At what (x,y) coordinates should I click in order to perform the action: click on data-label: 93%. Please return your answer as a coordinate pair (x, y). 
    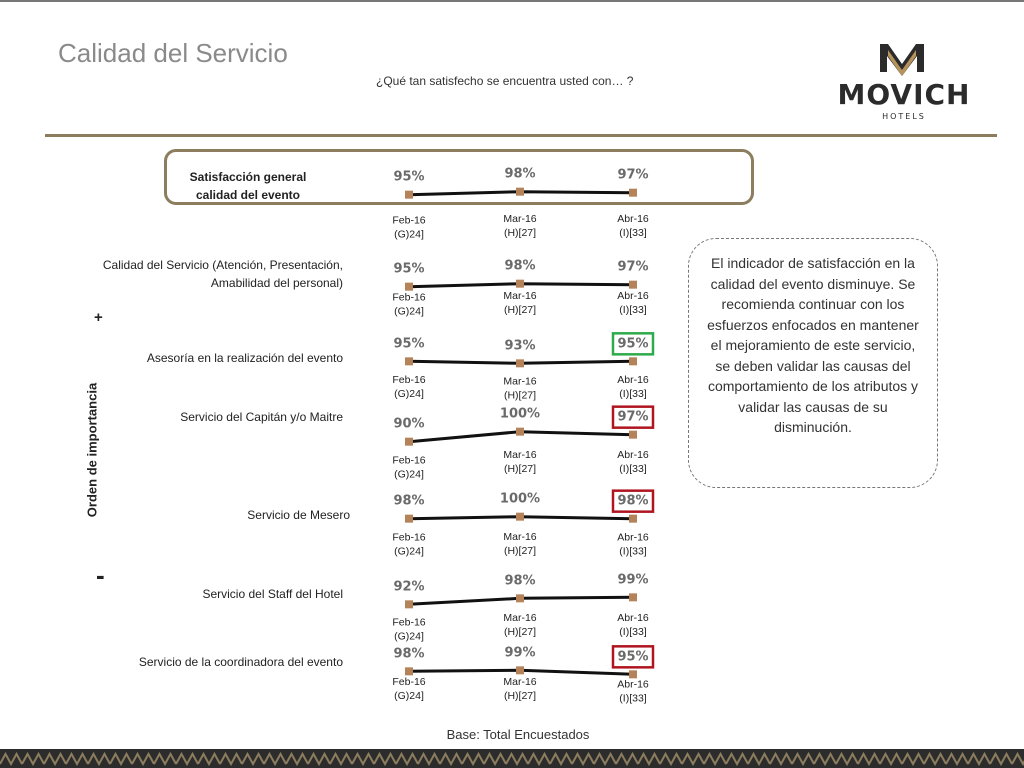
    Looking at the image, I should click on (519, 345).